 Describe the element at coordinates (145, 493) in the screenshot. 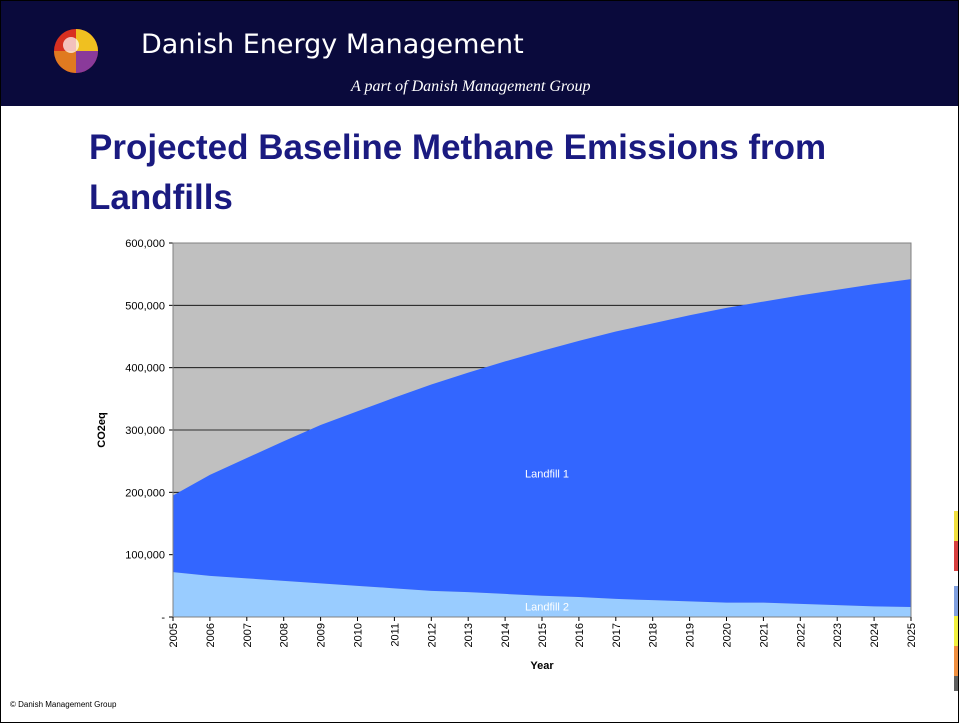

I see `y-tick-label: 200,000` at that location.